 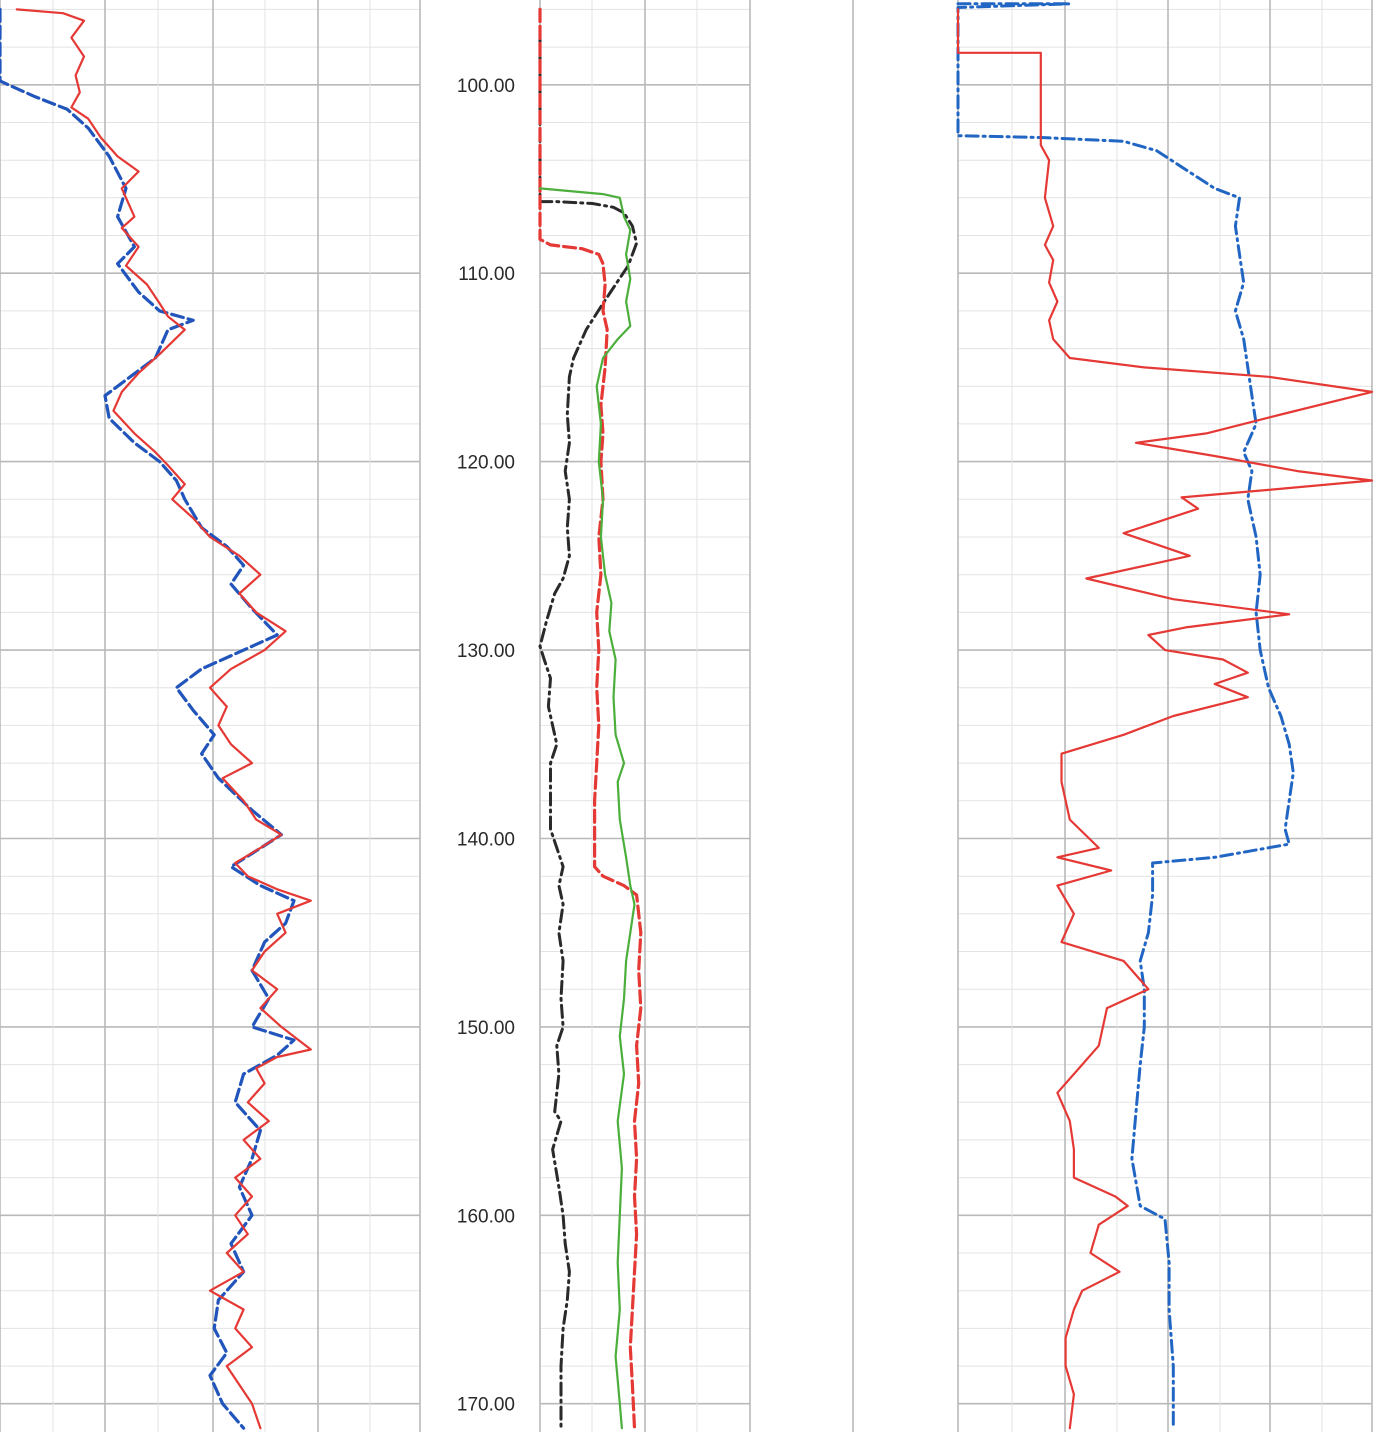 What do you see at coordinates (486, 1028) in the screenshot?
I see `depth-tick-label: 150.00` at bounding box center [486, 1028].